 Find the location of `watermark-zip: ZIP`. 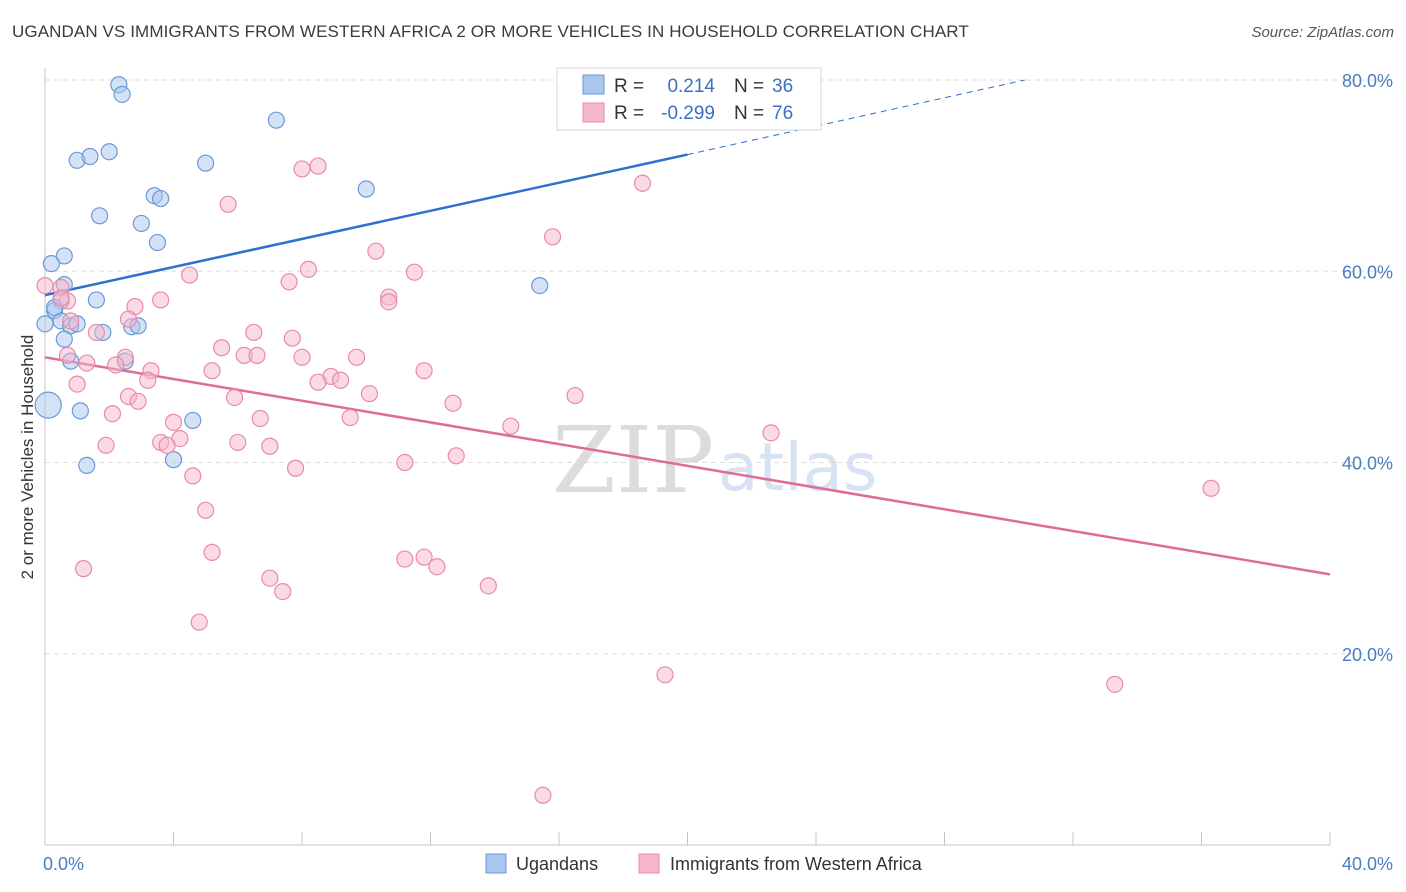

watermark-zip: ZIP is located at coordinates (633, 460).